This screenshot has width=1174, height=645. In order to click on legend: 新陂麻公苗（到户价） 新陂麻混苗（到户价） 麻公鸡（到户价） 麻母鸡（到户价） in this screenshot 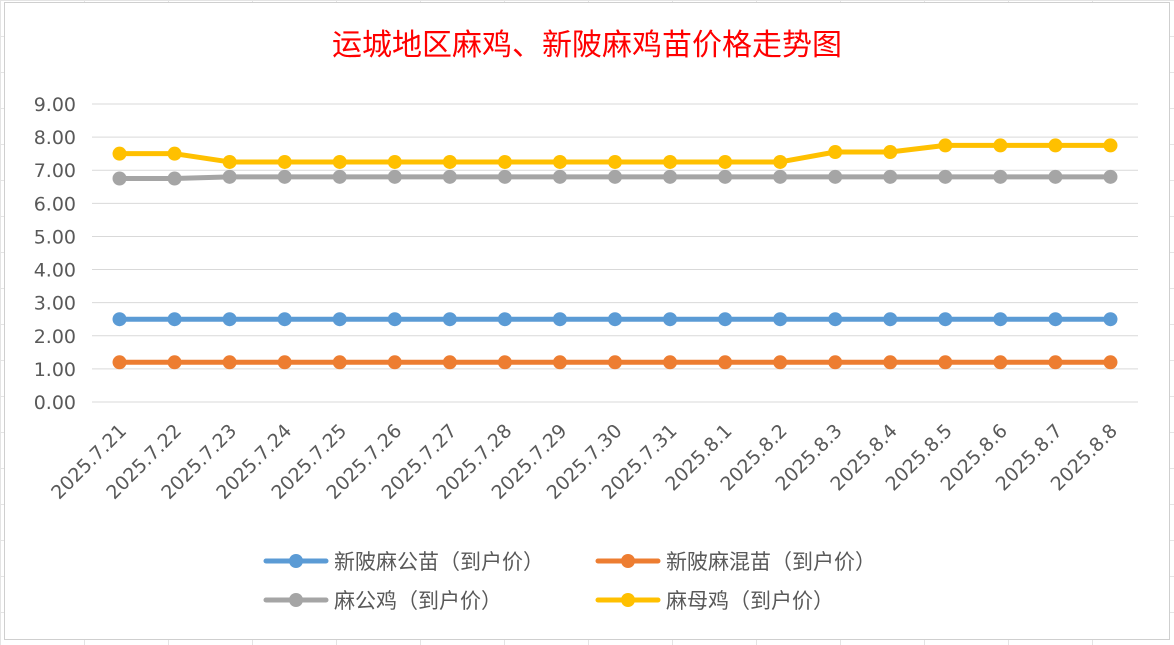, I will do `click(569, 581)`.